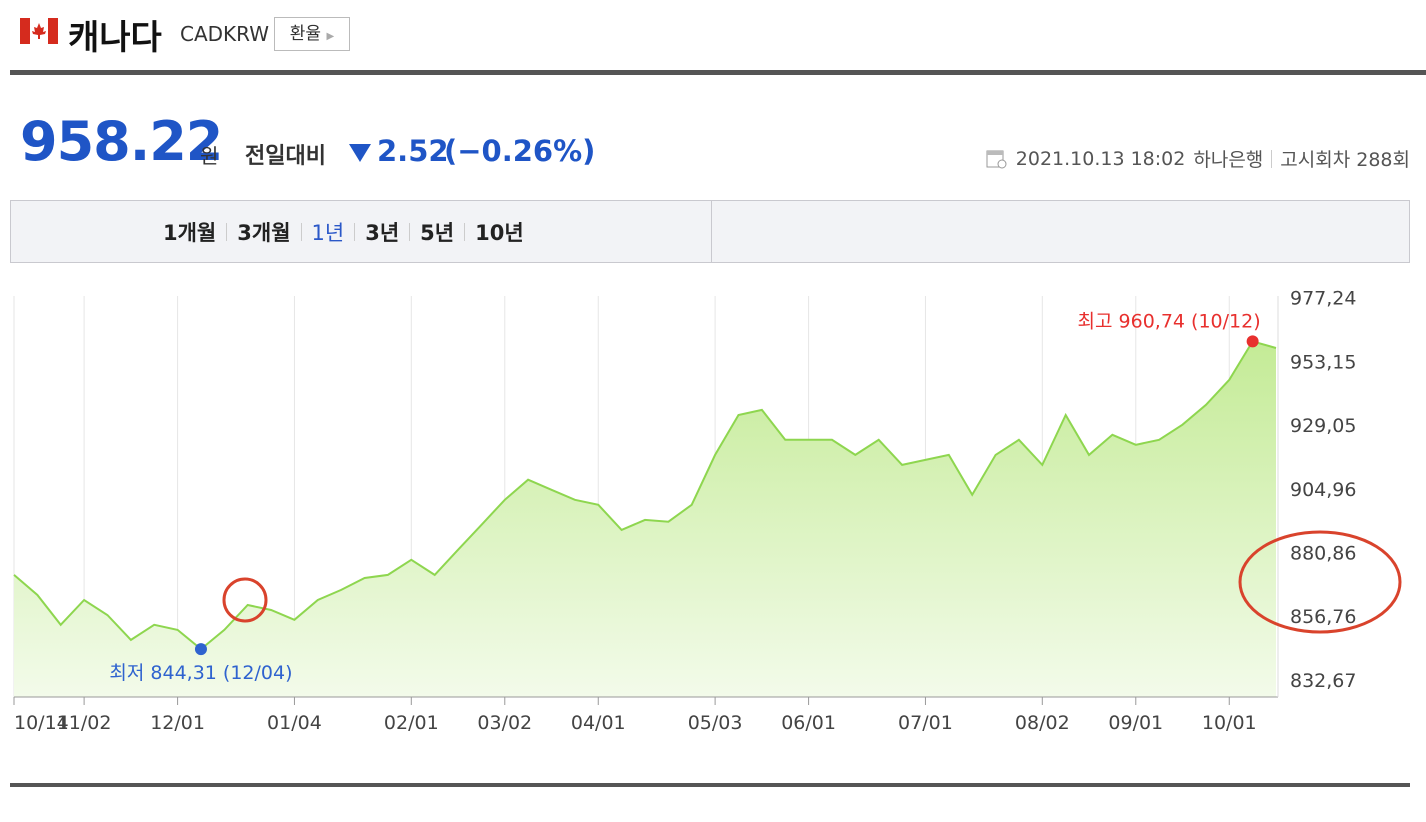 This screenshot has width=1426, height=822. Describe the element at coordinates (225, 34) in the screenshot. I see `currency-code: CADKRW` at that location.